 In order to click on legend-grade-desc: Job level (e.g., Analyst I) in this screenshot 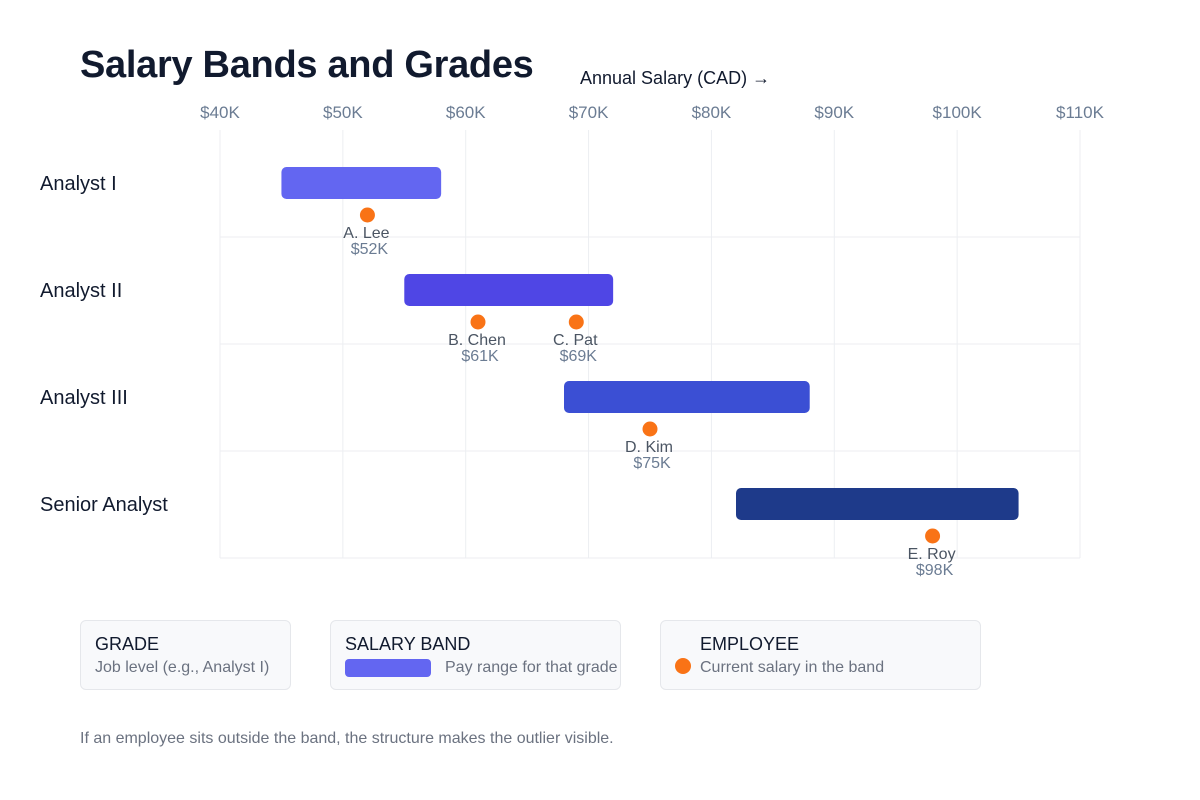, I will do `click(182, 667)`.